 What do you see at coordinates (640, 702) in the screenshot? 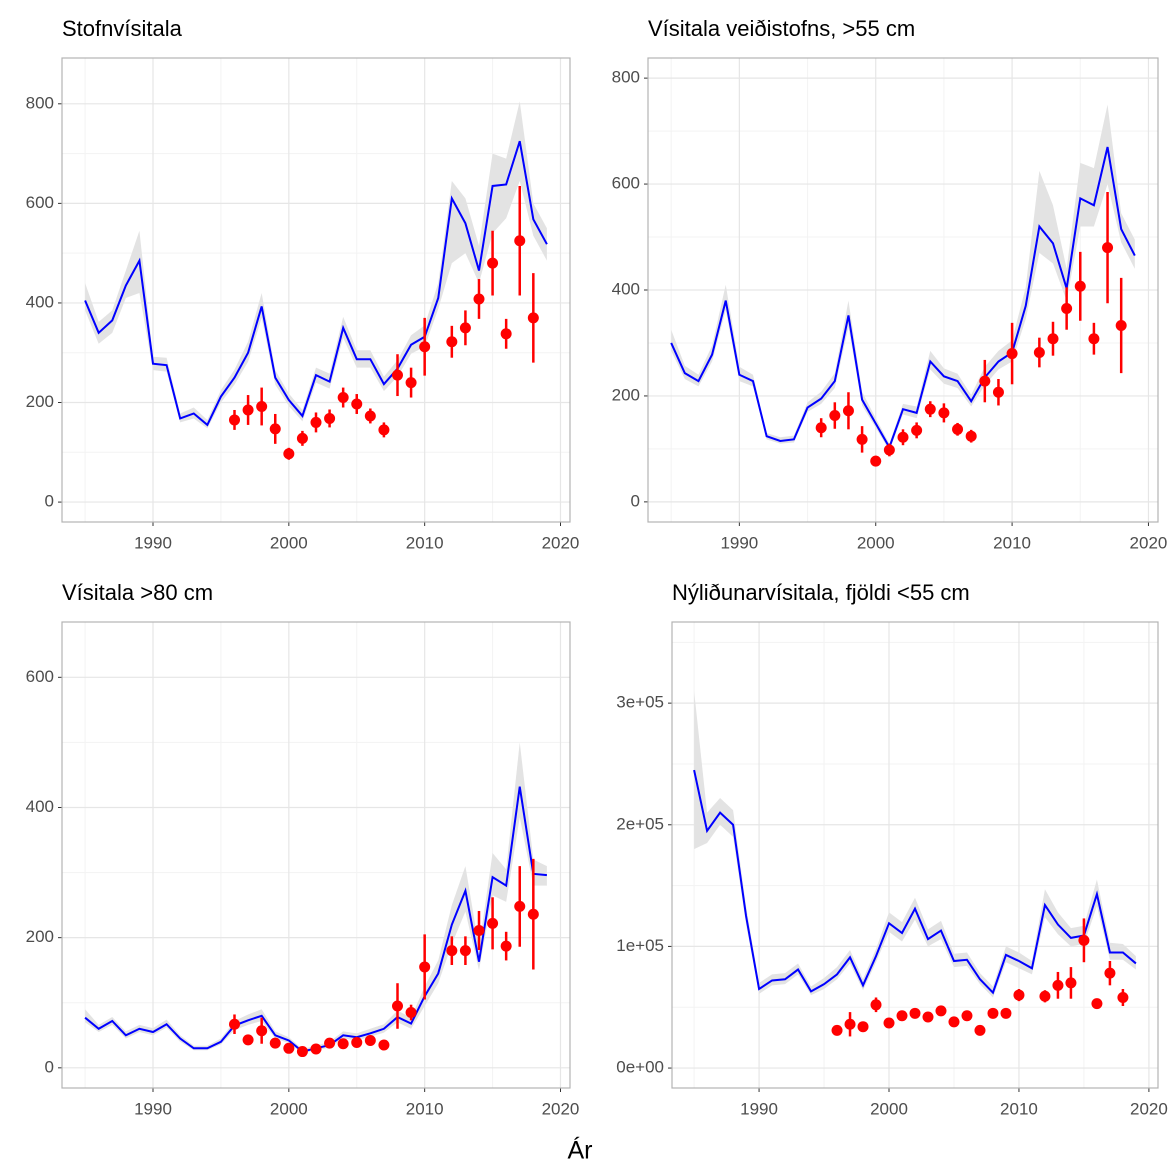
I see `y-tick-label: 3e+05` at bounding box center [640, 702].